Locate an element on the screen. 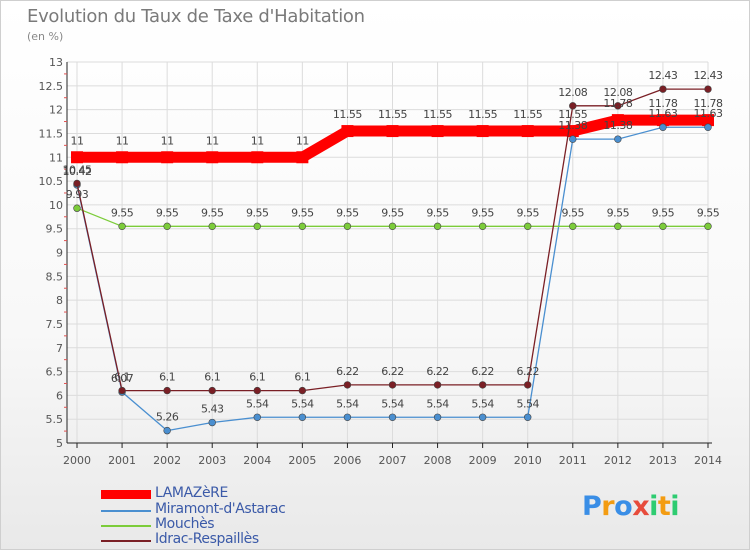 The height and width of the screenshot is (550, 750). y-tick-label: 6.5 is located at coordinates (55, 372).